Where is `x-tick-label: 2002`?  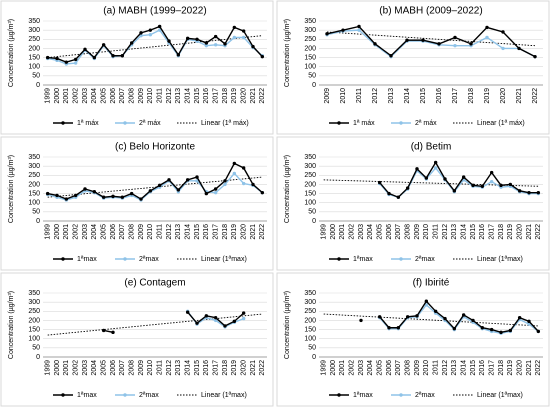
x-tick-label: 2002 is located at coordinates (352, 368).